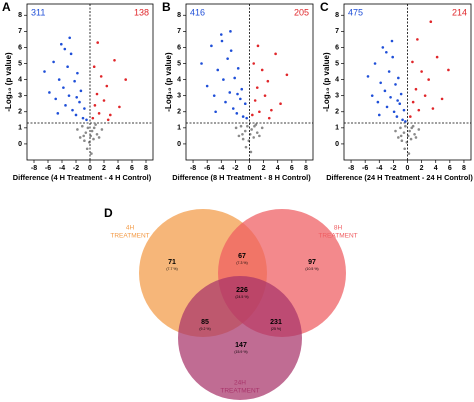  I want to click on x-tick-label: 6, so click(132, 168).